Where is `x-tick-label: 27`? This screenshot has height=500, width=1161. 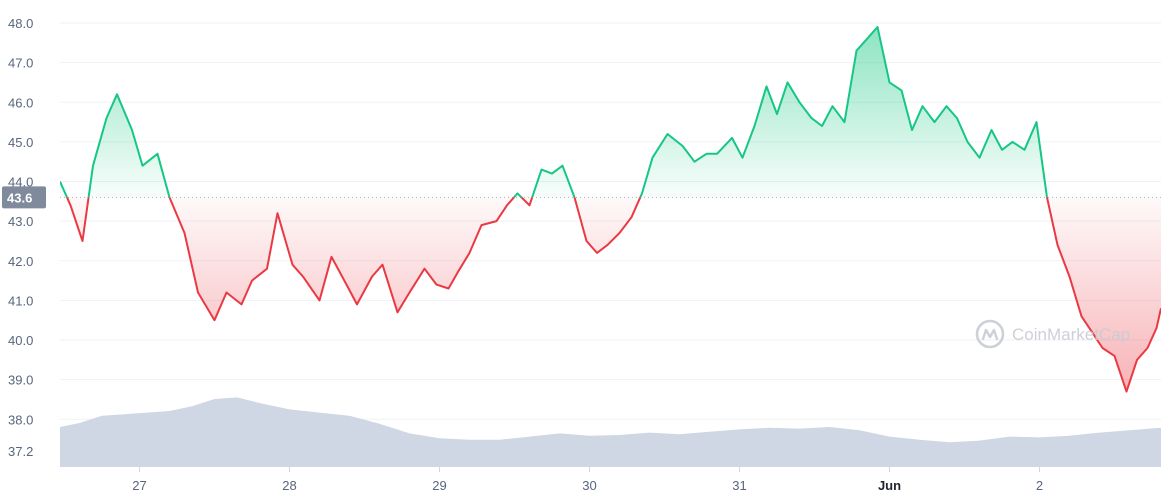
x-tick-label: 27 is located at coordinates (139, 485).